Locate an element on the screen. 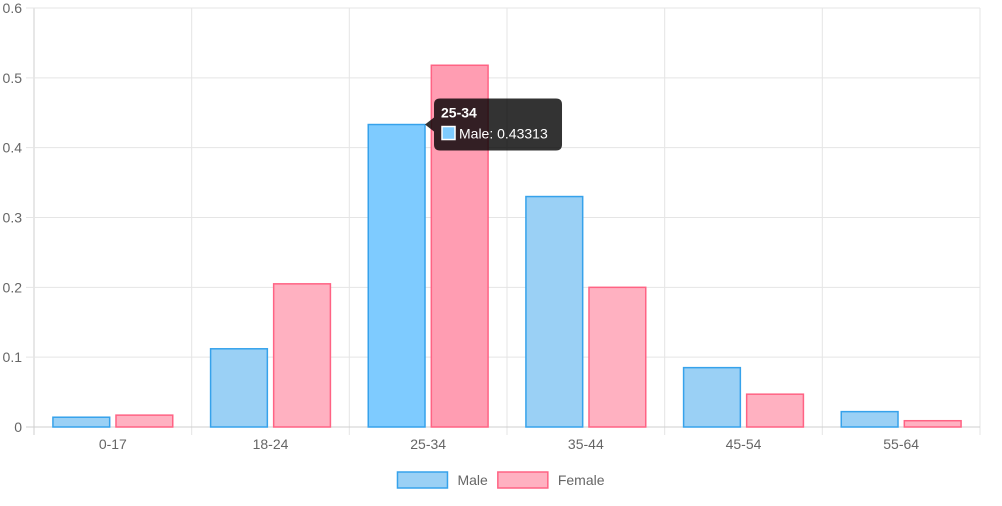  x-tick-label: 25-34 is located at coordinates (428, 444).